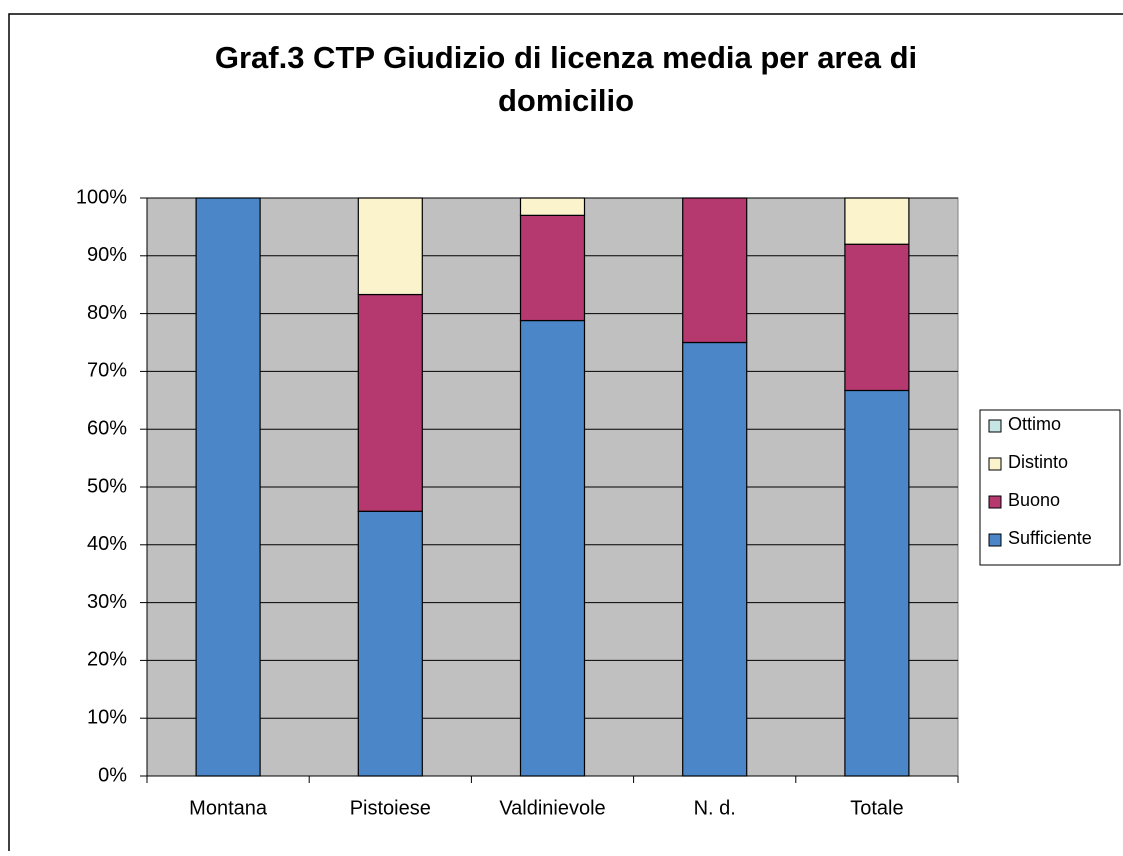 This screenshot has height=856, width=1123. I want to click on y-tick-label: 50%, so click(107, 486).